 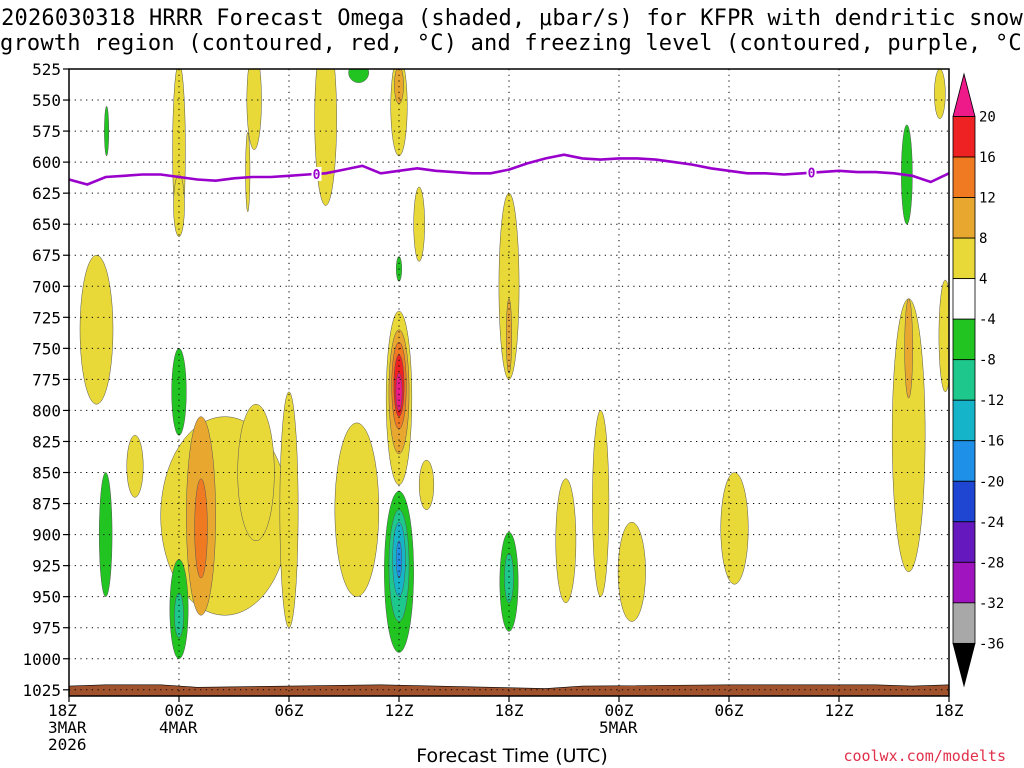 What do you see at coordinates (419, 224) in the screenshot?
I see `omega-region-t19-upper-yellow` at bounding box center [419, 224].